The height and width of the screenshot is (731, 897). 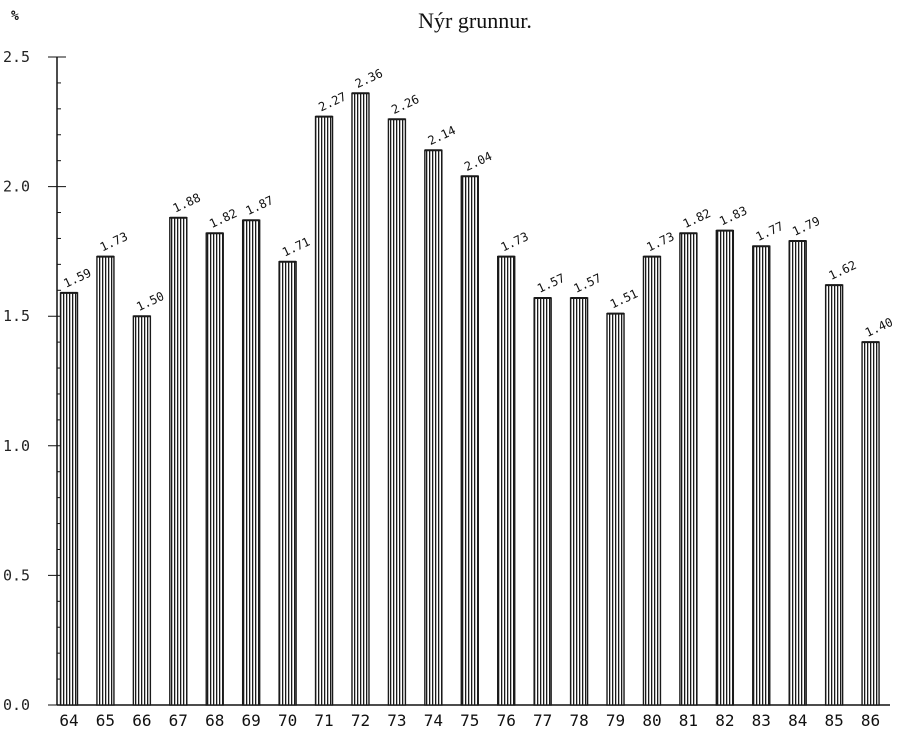 What do you see at coordinates (396, 720) in the screenshot?
I see `x-tick-label: 73` at bounding box center [396, 720].